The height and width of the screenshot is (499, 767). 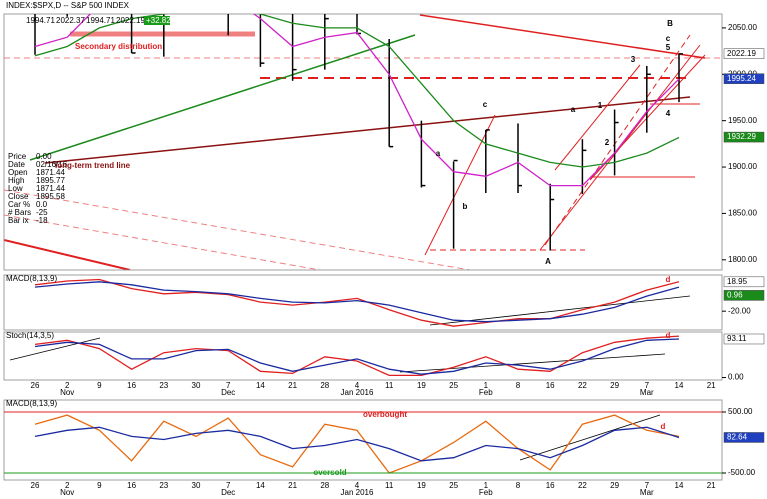 I want to click on info-value: -18, so click(x=42, y=220).